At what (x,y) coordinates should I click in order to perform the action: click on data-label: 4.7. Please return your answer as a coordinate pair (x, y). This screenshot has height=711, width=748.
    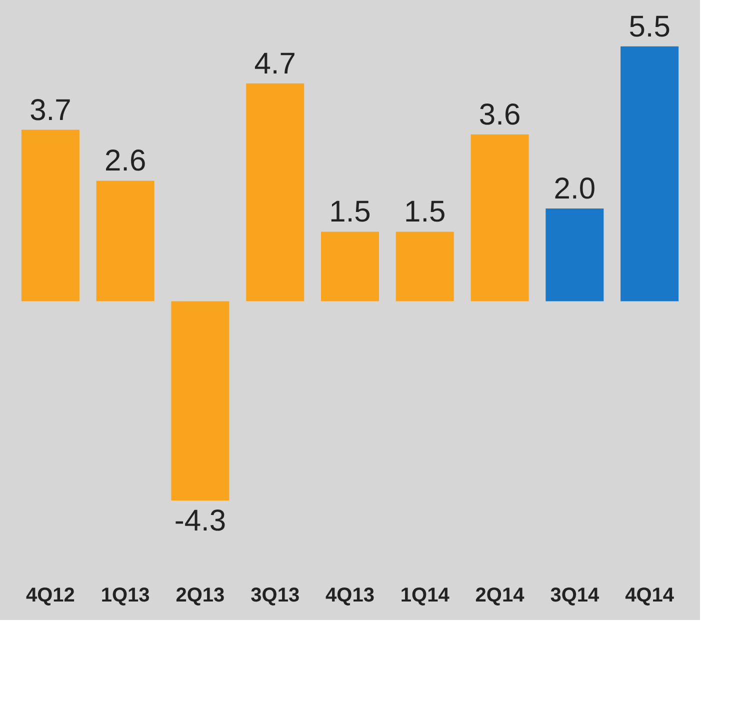
    Looking at the image, I should click on (275, 63).